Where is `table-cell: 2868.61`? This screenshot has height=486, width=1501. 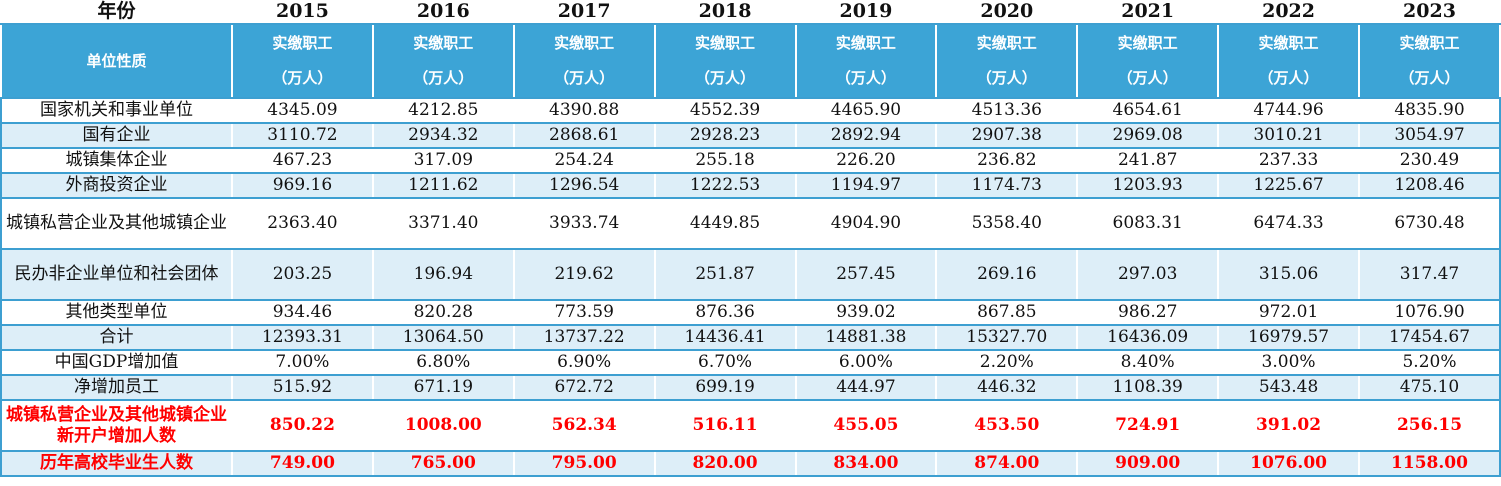
table-cell: 2868.61 is located at coordinates (584, 135).